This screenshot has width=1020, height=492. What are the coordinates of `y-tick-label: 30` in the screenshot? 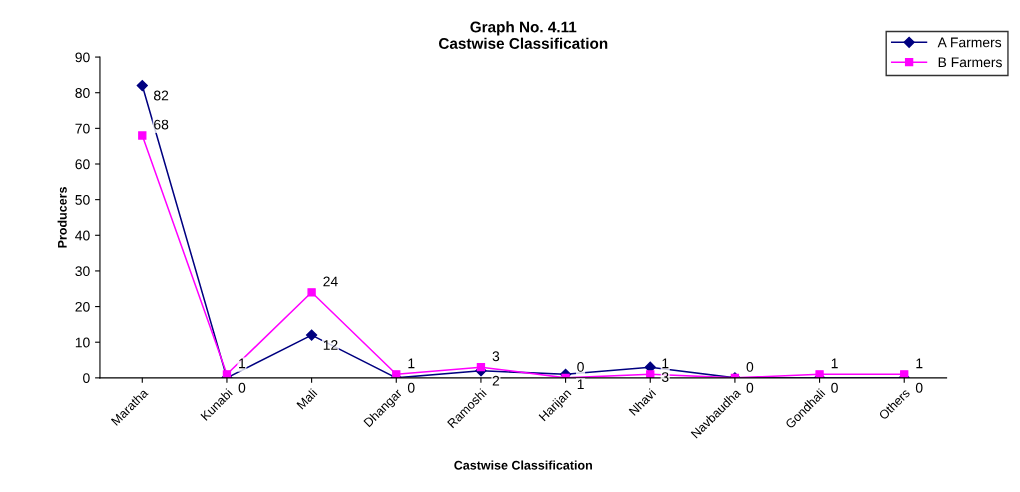 It's located at (82, 271).